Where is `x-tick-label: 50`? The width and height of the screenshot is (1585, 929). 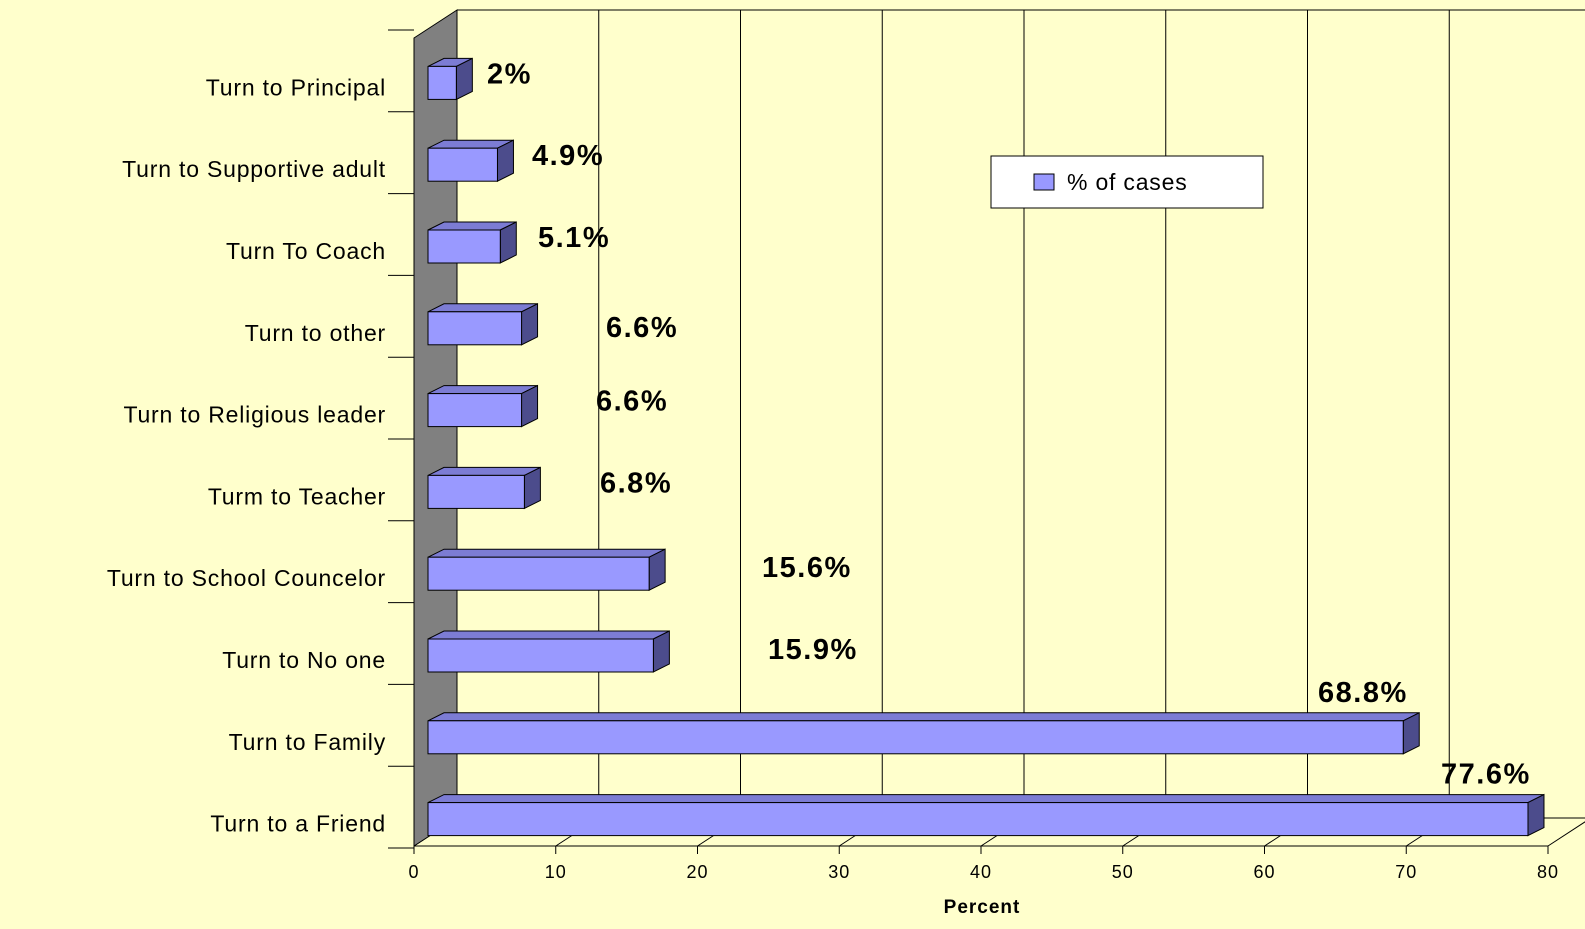
x-tick-label: 50 is located at coordinates (1123, 872).